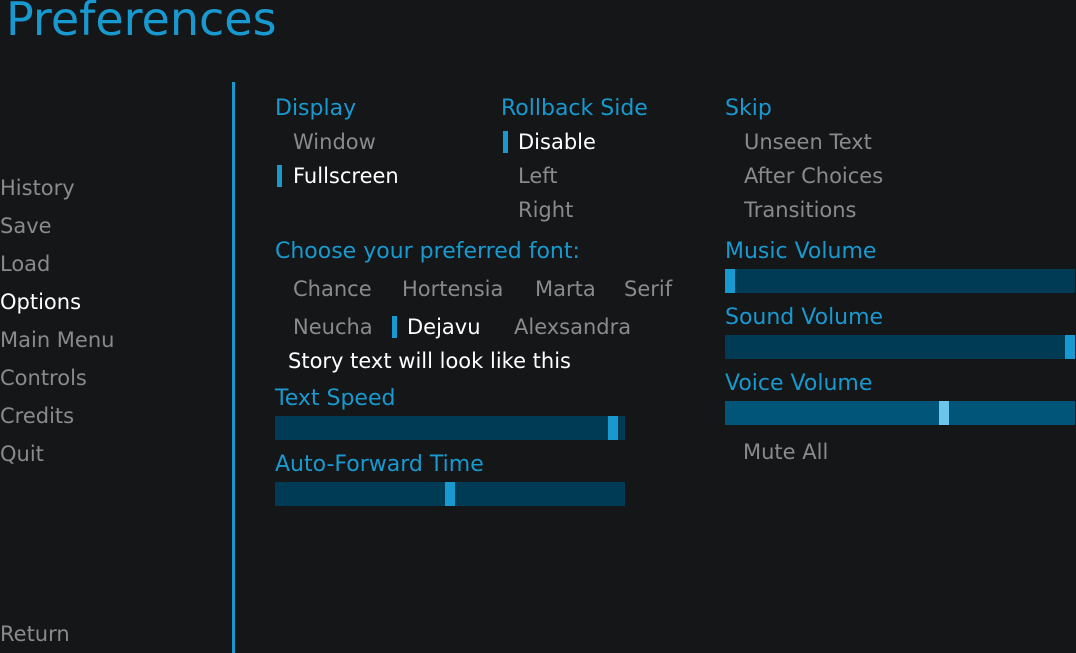 This screenshot has width=1076, height=653. I want to click on nav-load: Load, so click(25, 264).